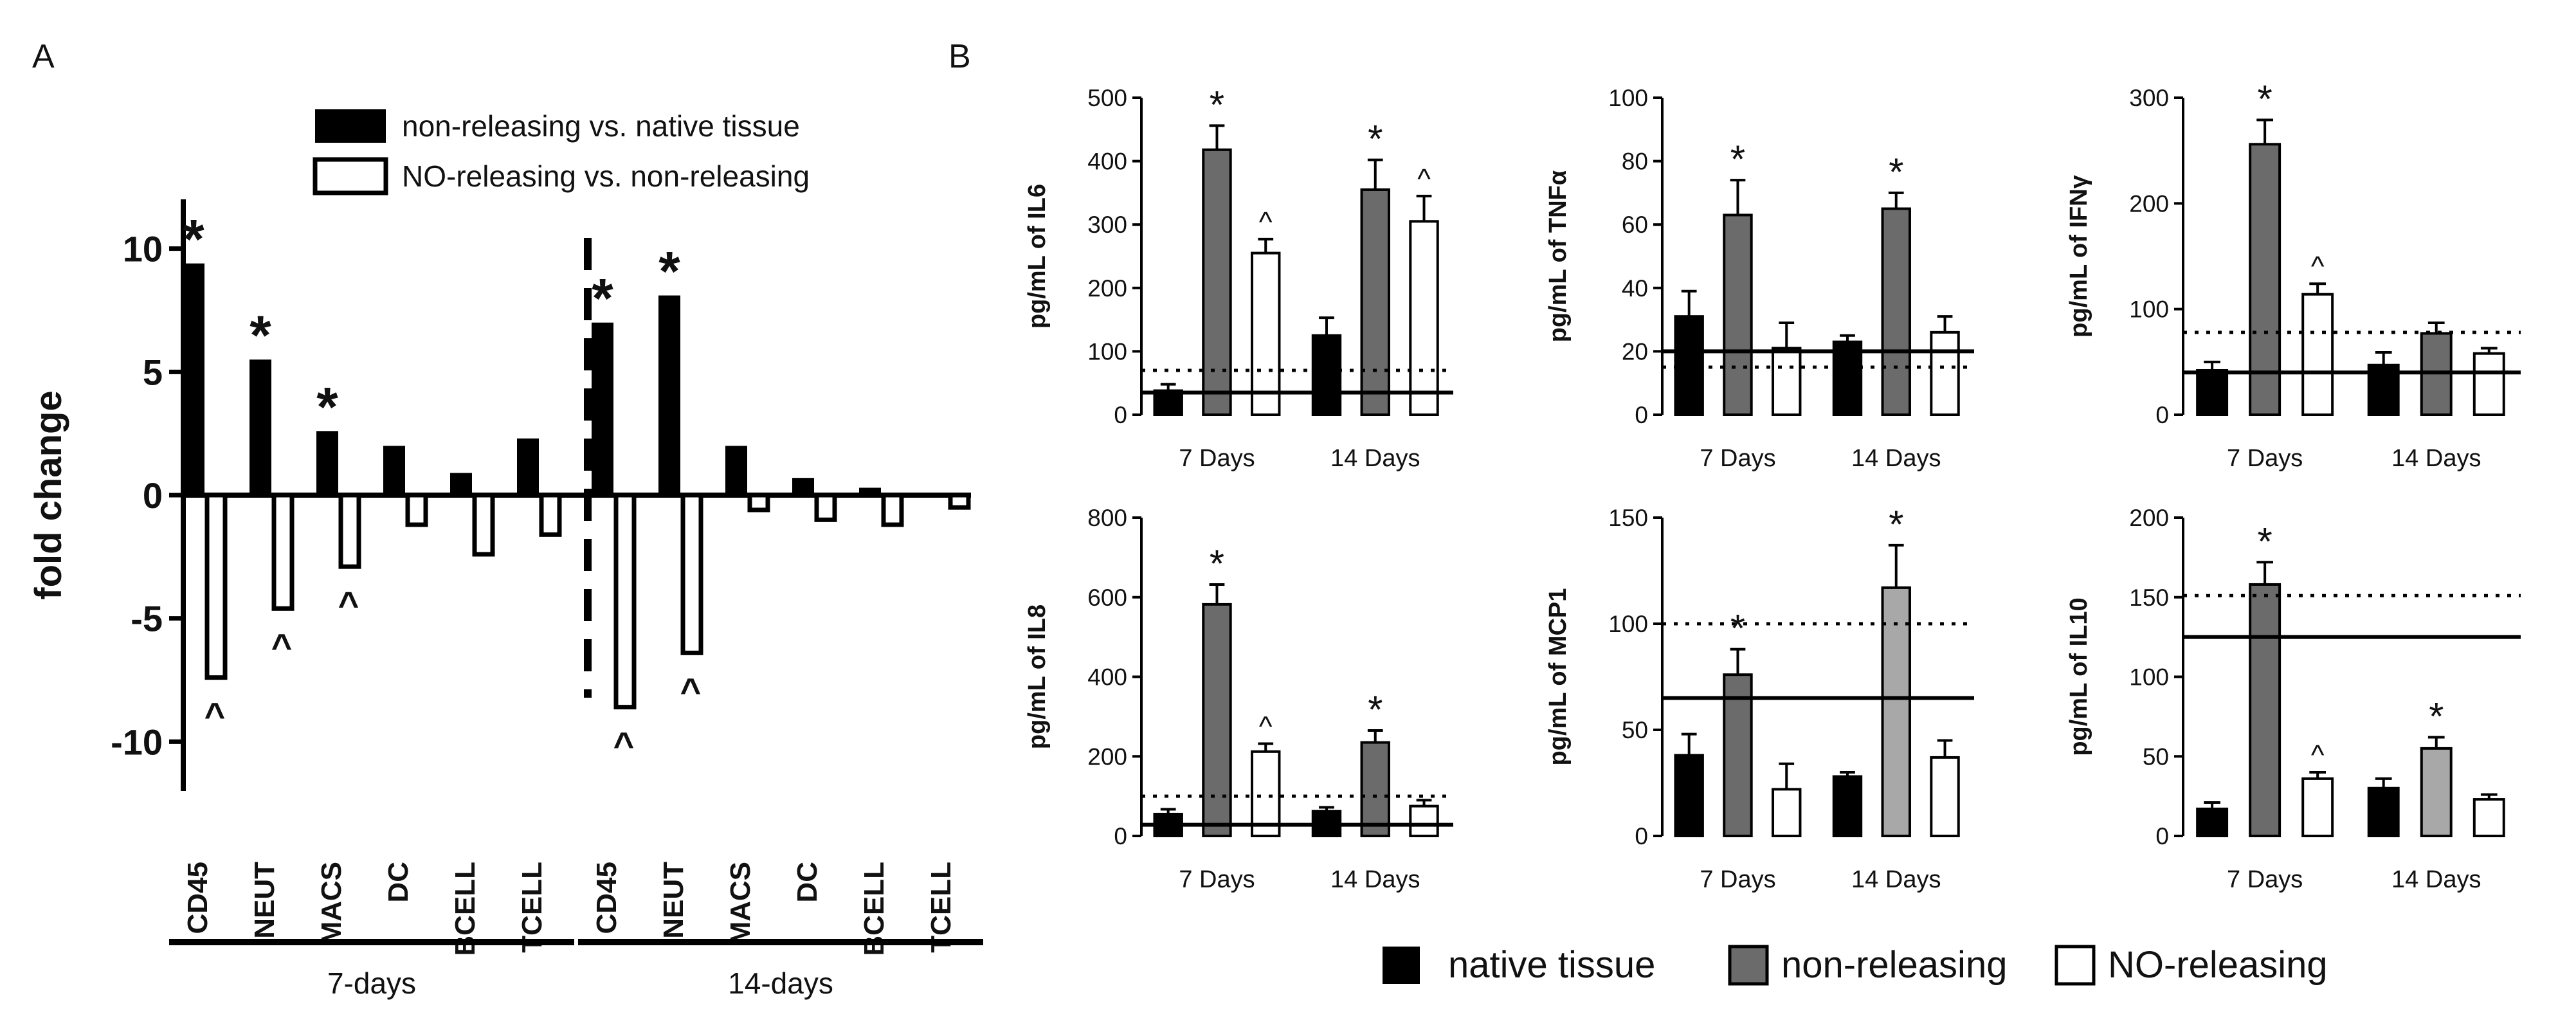  I want to click on legend-b: native tissue non-releasing NO-releasing, so click(1855, 965).